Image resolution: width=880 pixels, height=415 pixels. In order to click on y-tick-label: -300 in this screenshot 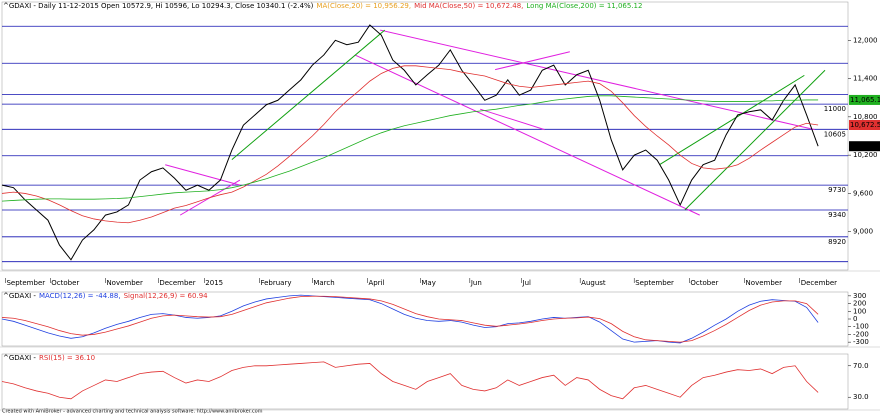, I will do `click(861, 342)`.